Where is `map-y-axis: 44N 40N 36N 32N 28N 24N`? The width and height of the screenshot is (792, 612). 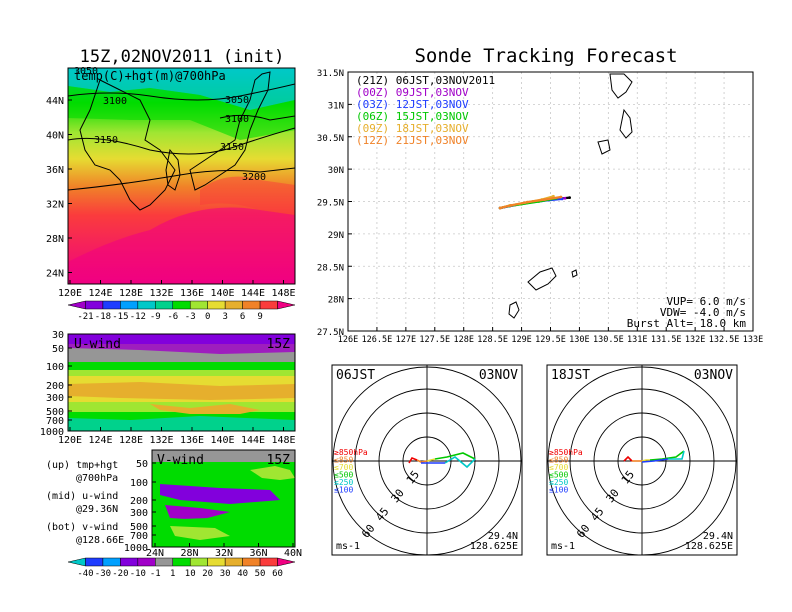
map-y-axis: 44N 40N 36N 32N 28N 24N is located at coordinates (59, 188).